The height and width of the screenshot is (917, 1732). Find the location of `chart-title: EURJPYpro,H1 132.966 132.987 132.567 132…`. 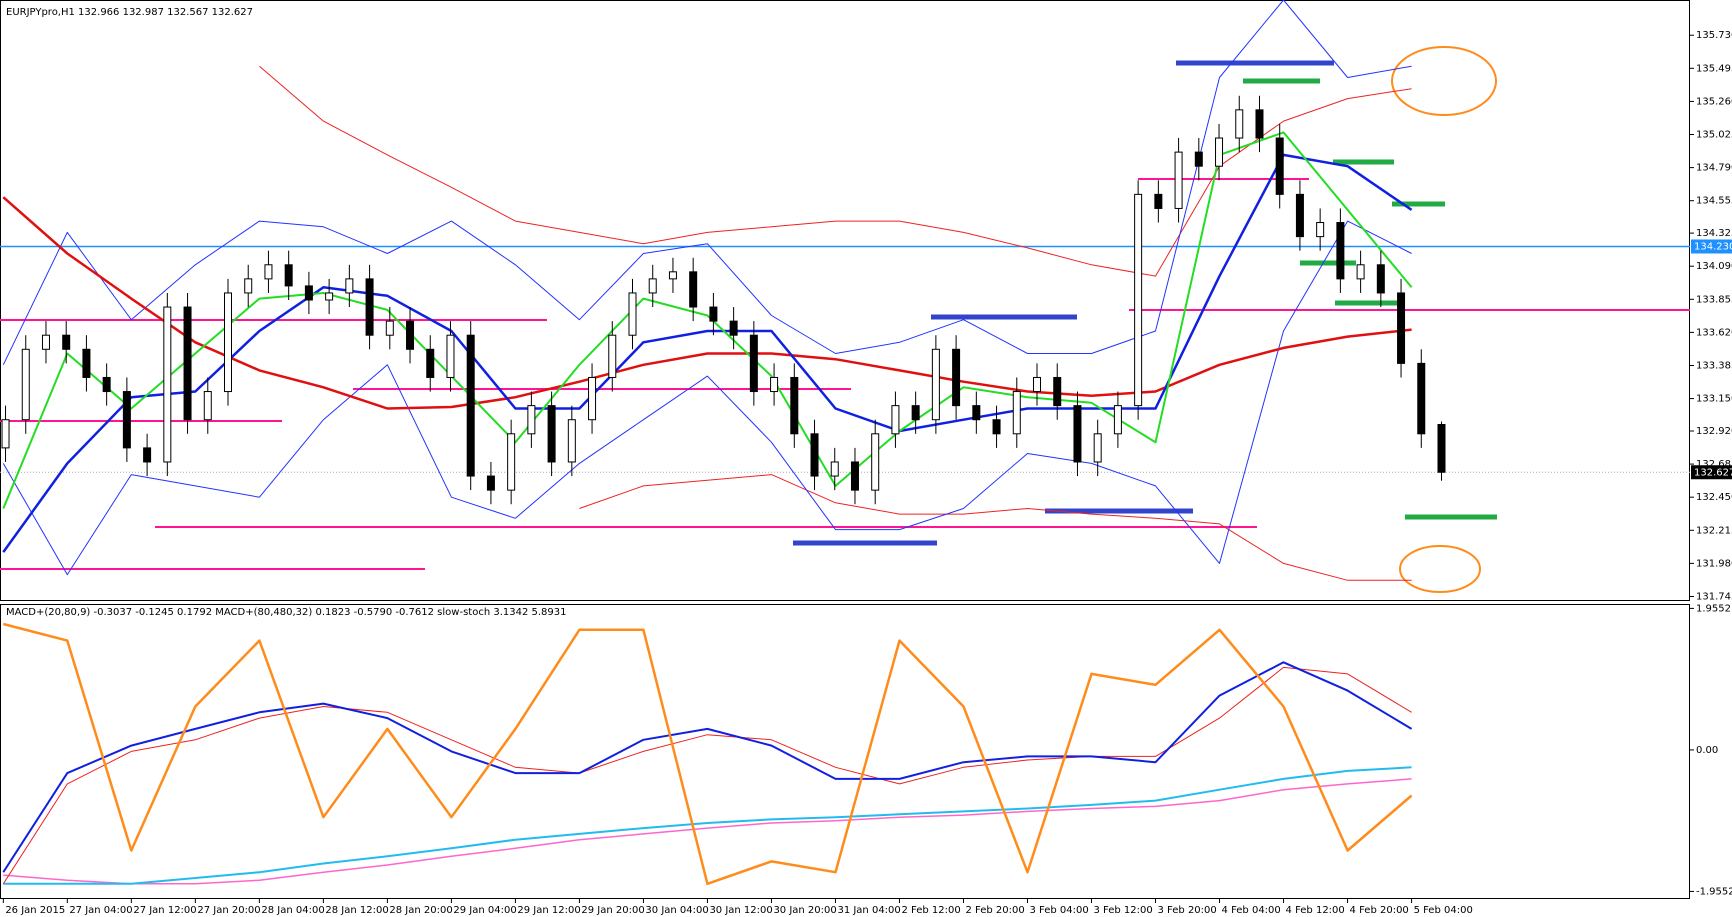

chart-title: EURJPYpro,H1 132.966 132.987 132.567 132… is located at coordinates (129, 12).